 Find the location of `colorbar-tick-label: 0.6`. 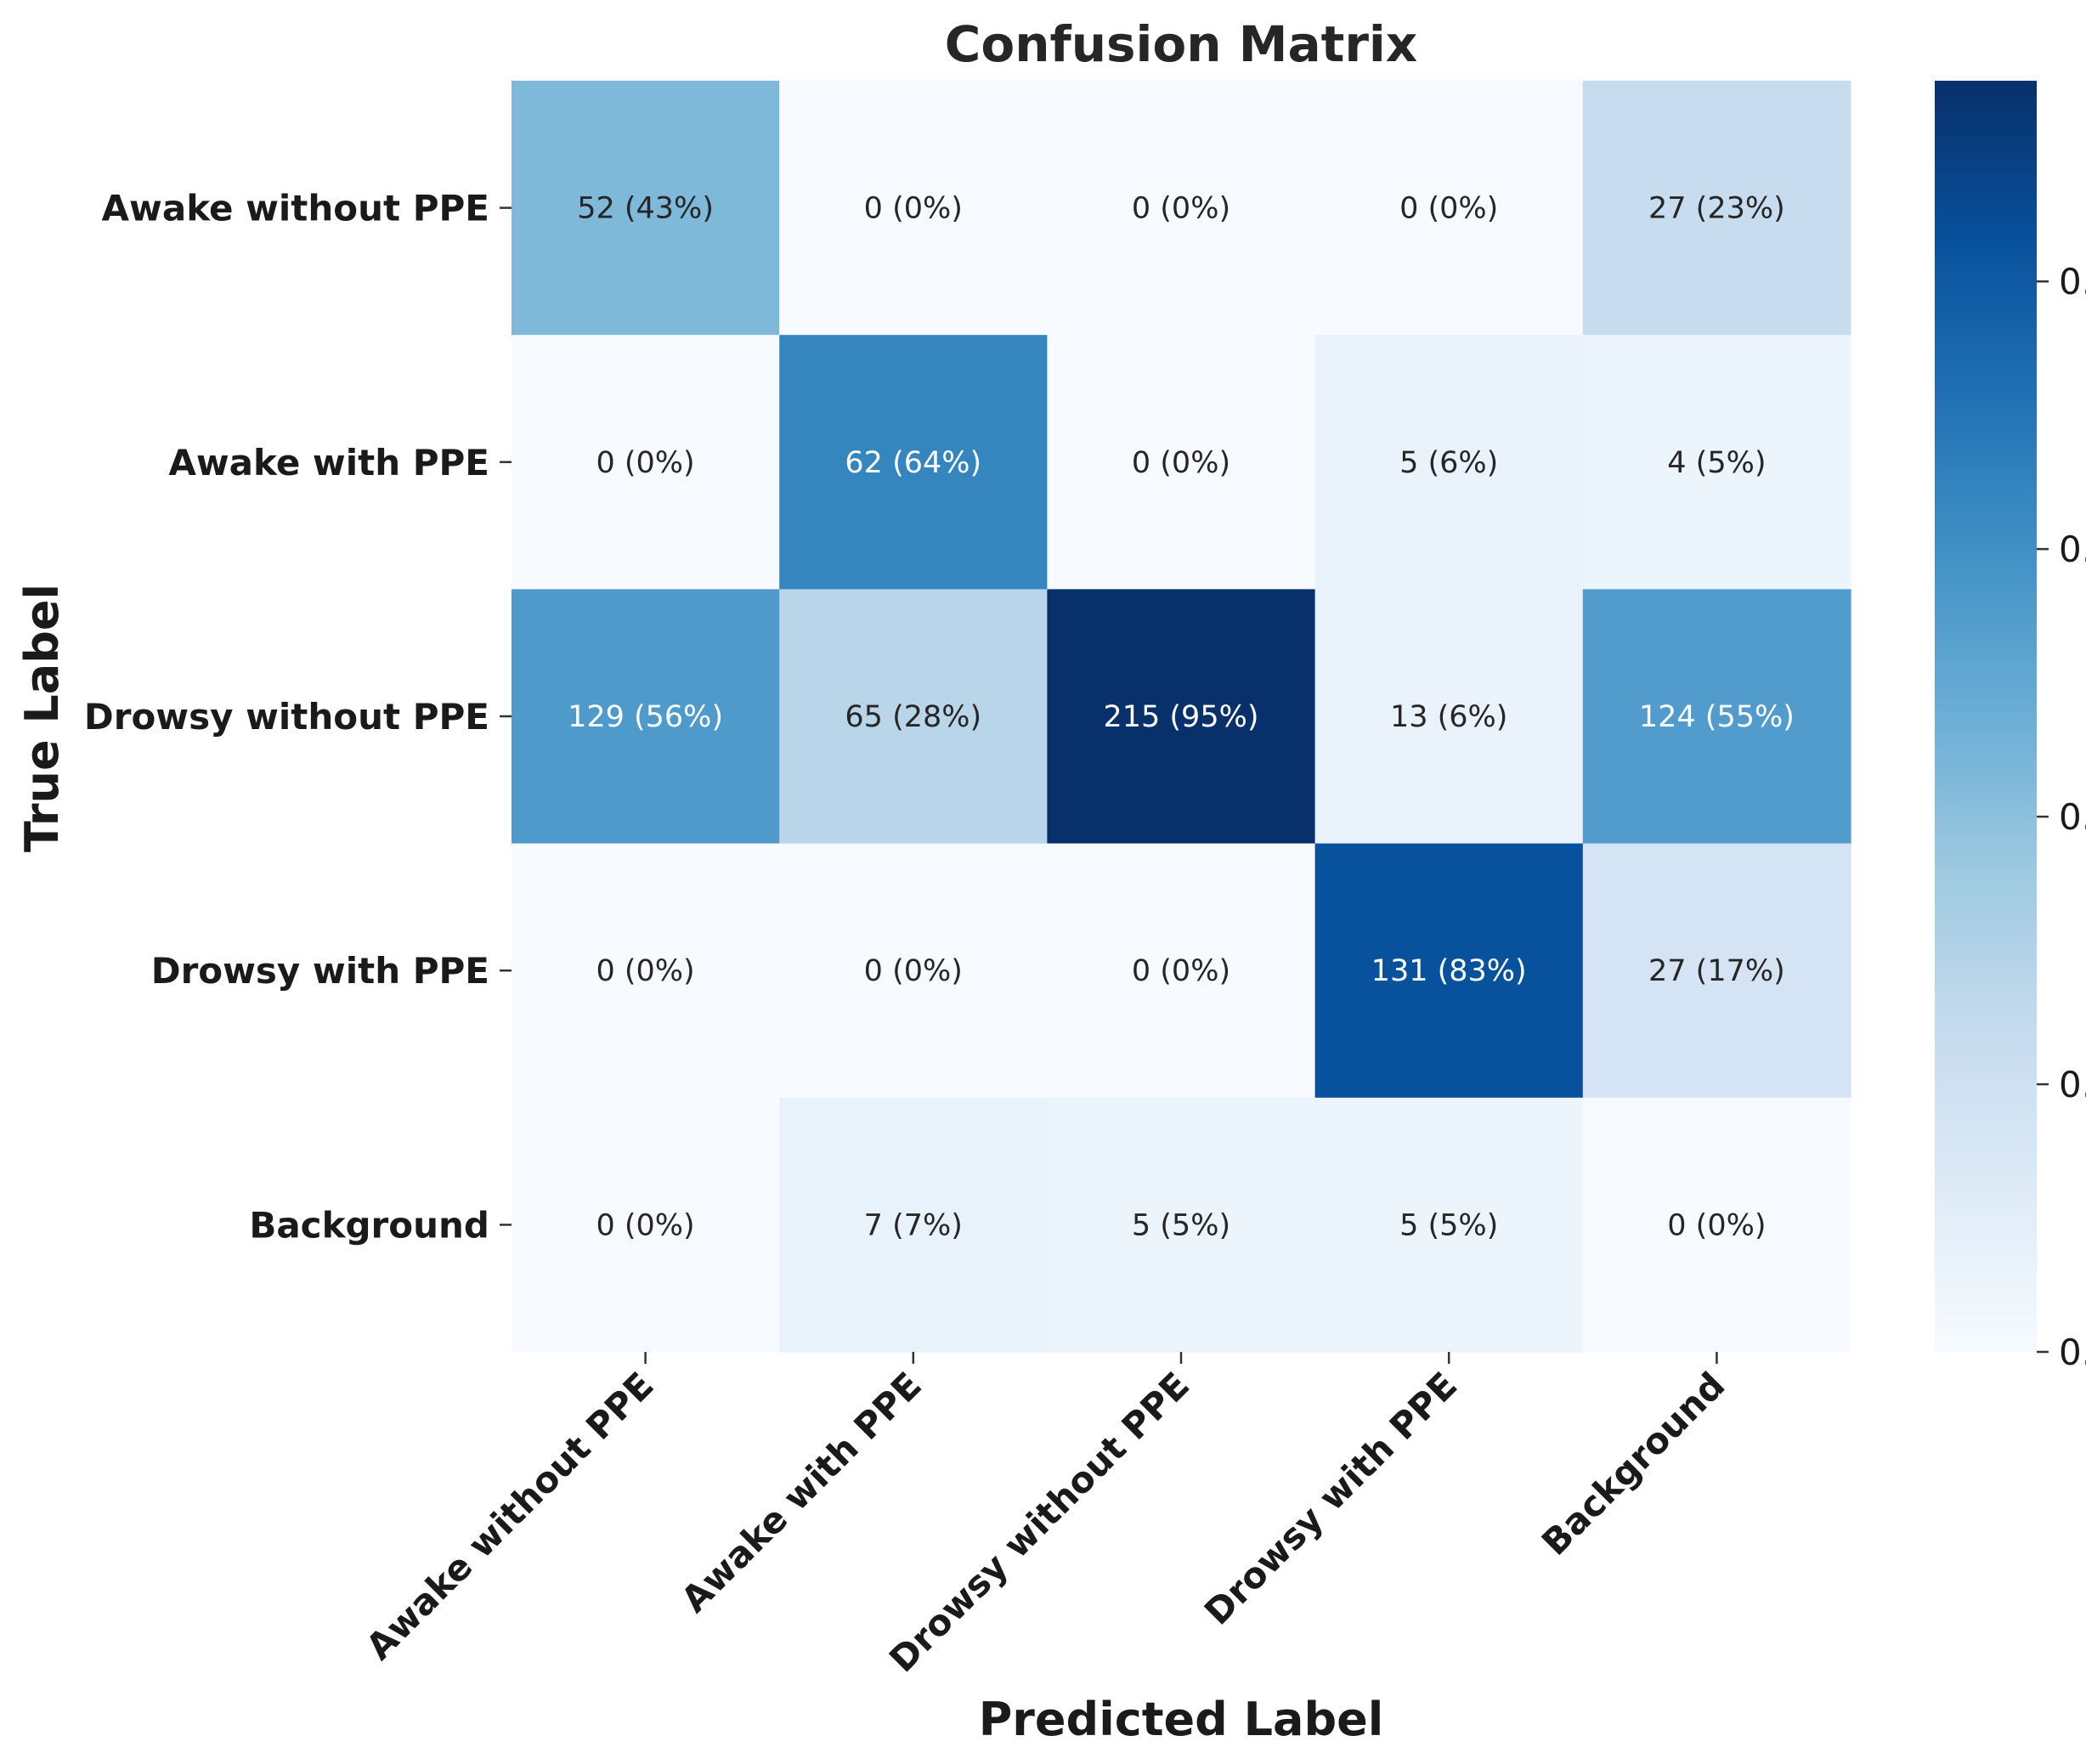

colorbar-tick-label: 0.6 is located at coordinates (2072, 549).